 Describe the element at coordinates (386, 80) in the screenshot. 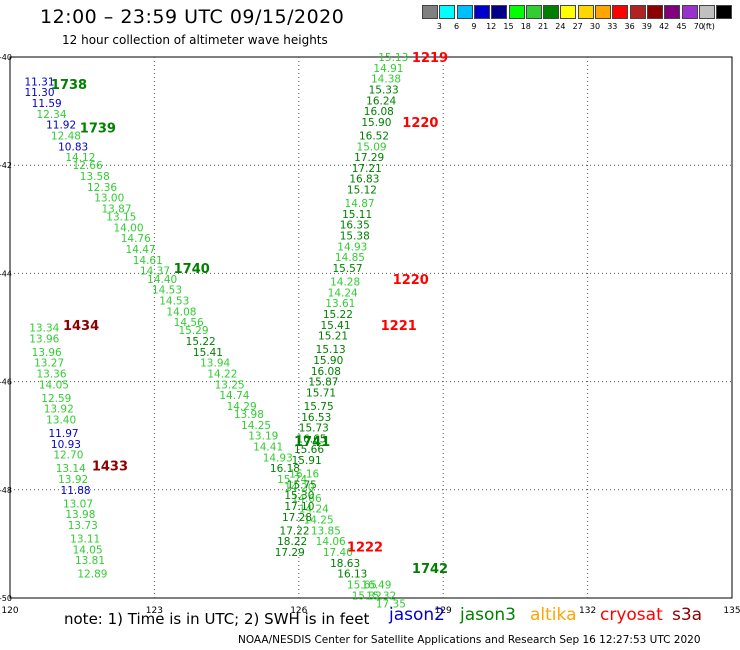

I see `swh-value: 14.38` at that location.